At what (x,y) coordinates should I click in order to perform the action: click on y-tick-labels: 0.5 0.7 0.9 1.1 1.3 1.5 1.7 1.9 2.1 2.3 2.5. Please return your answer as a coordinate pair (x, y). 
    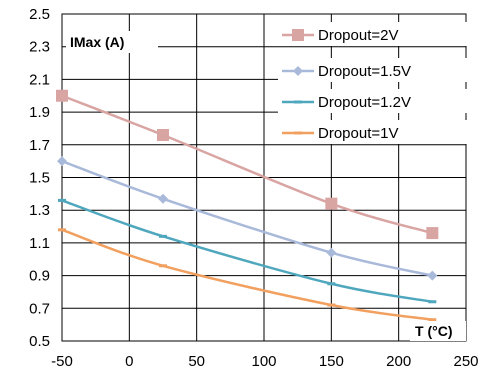
    Looking at the image, I should click on (39, 178).